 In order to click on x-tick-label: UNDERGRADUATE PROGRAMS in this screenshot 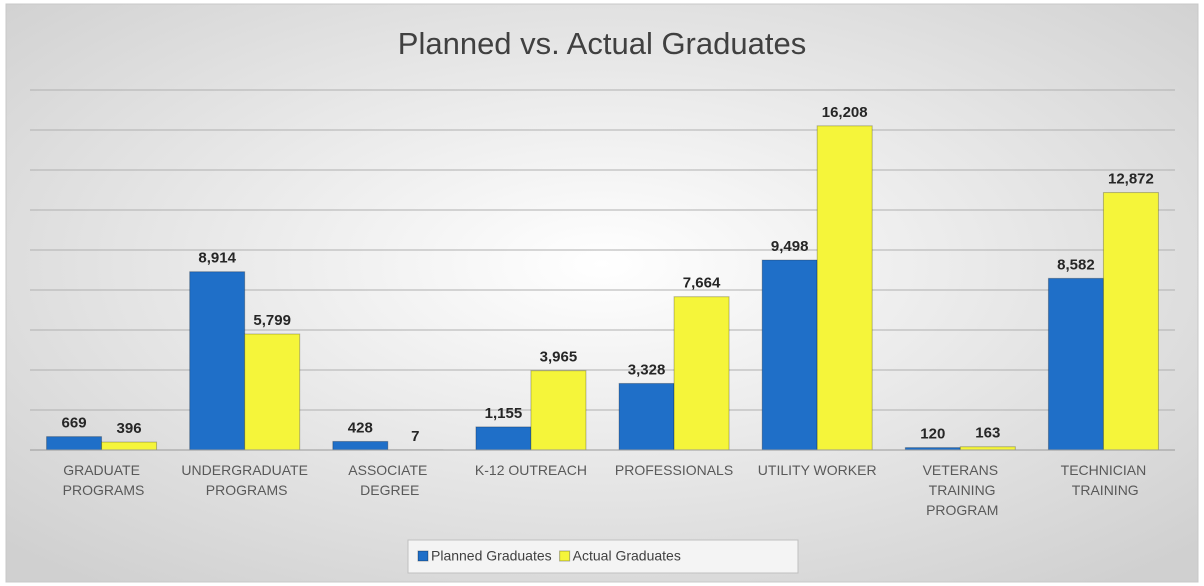, I will do `click(244, 480)`.